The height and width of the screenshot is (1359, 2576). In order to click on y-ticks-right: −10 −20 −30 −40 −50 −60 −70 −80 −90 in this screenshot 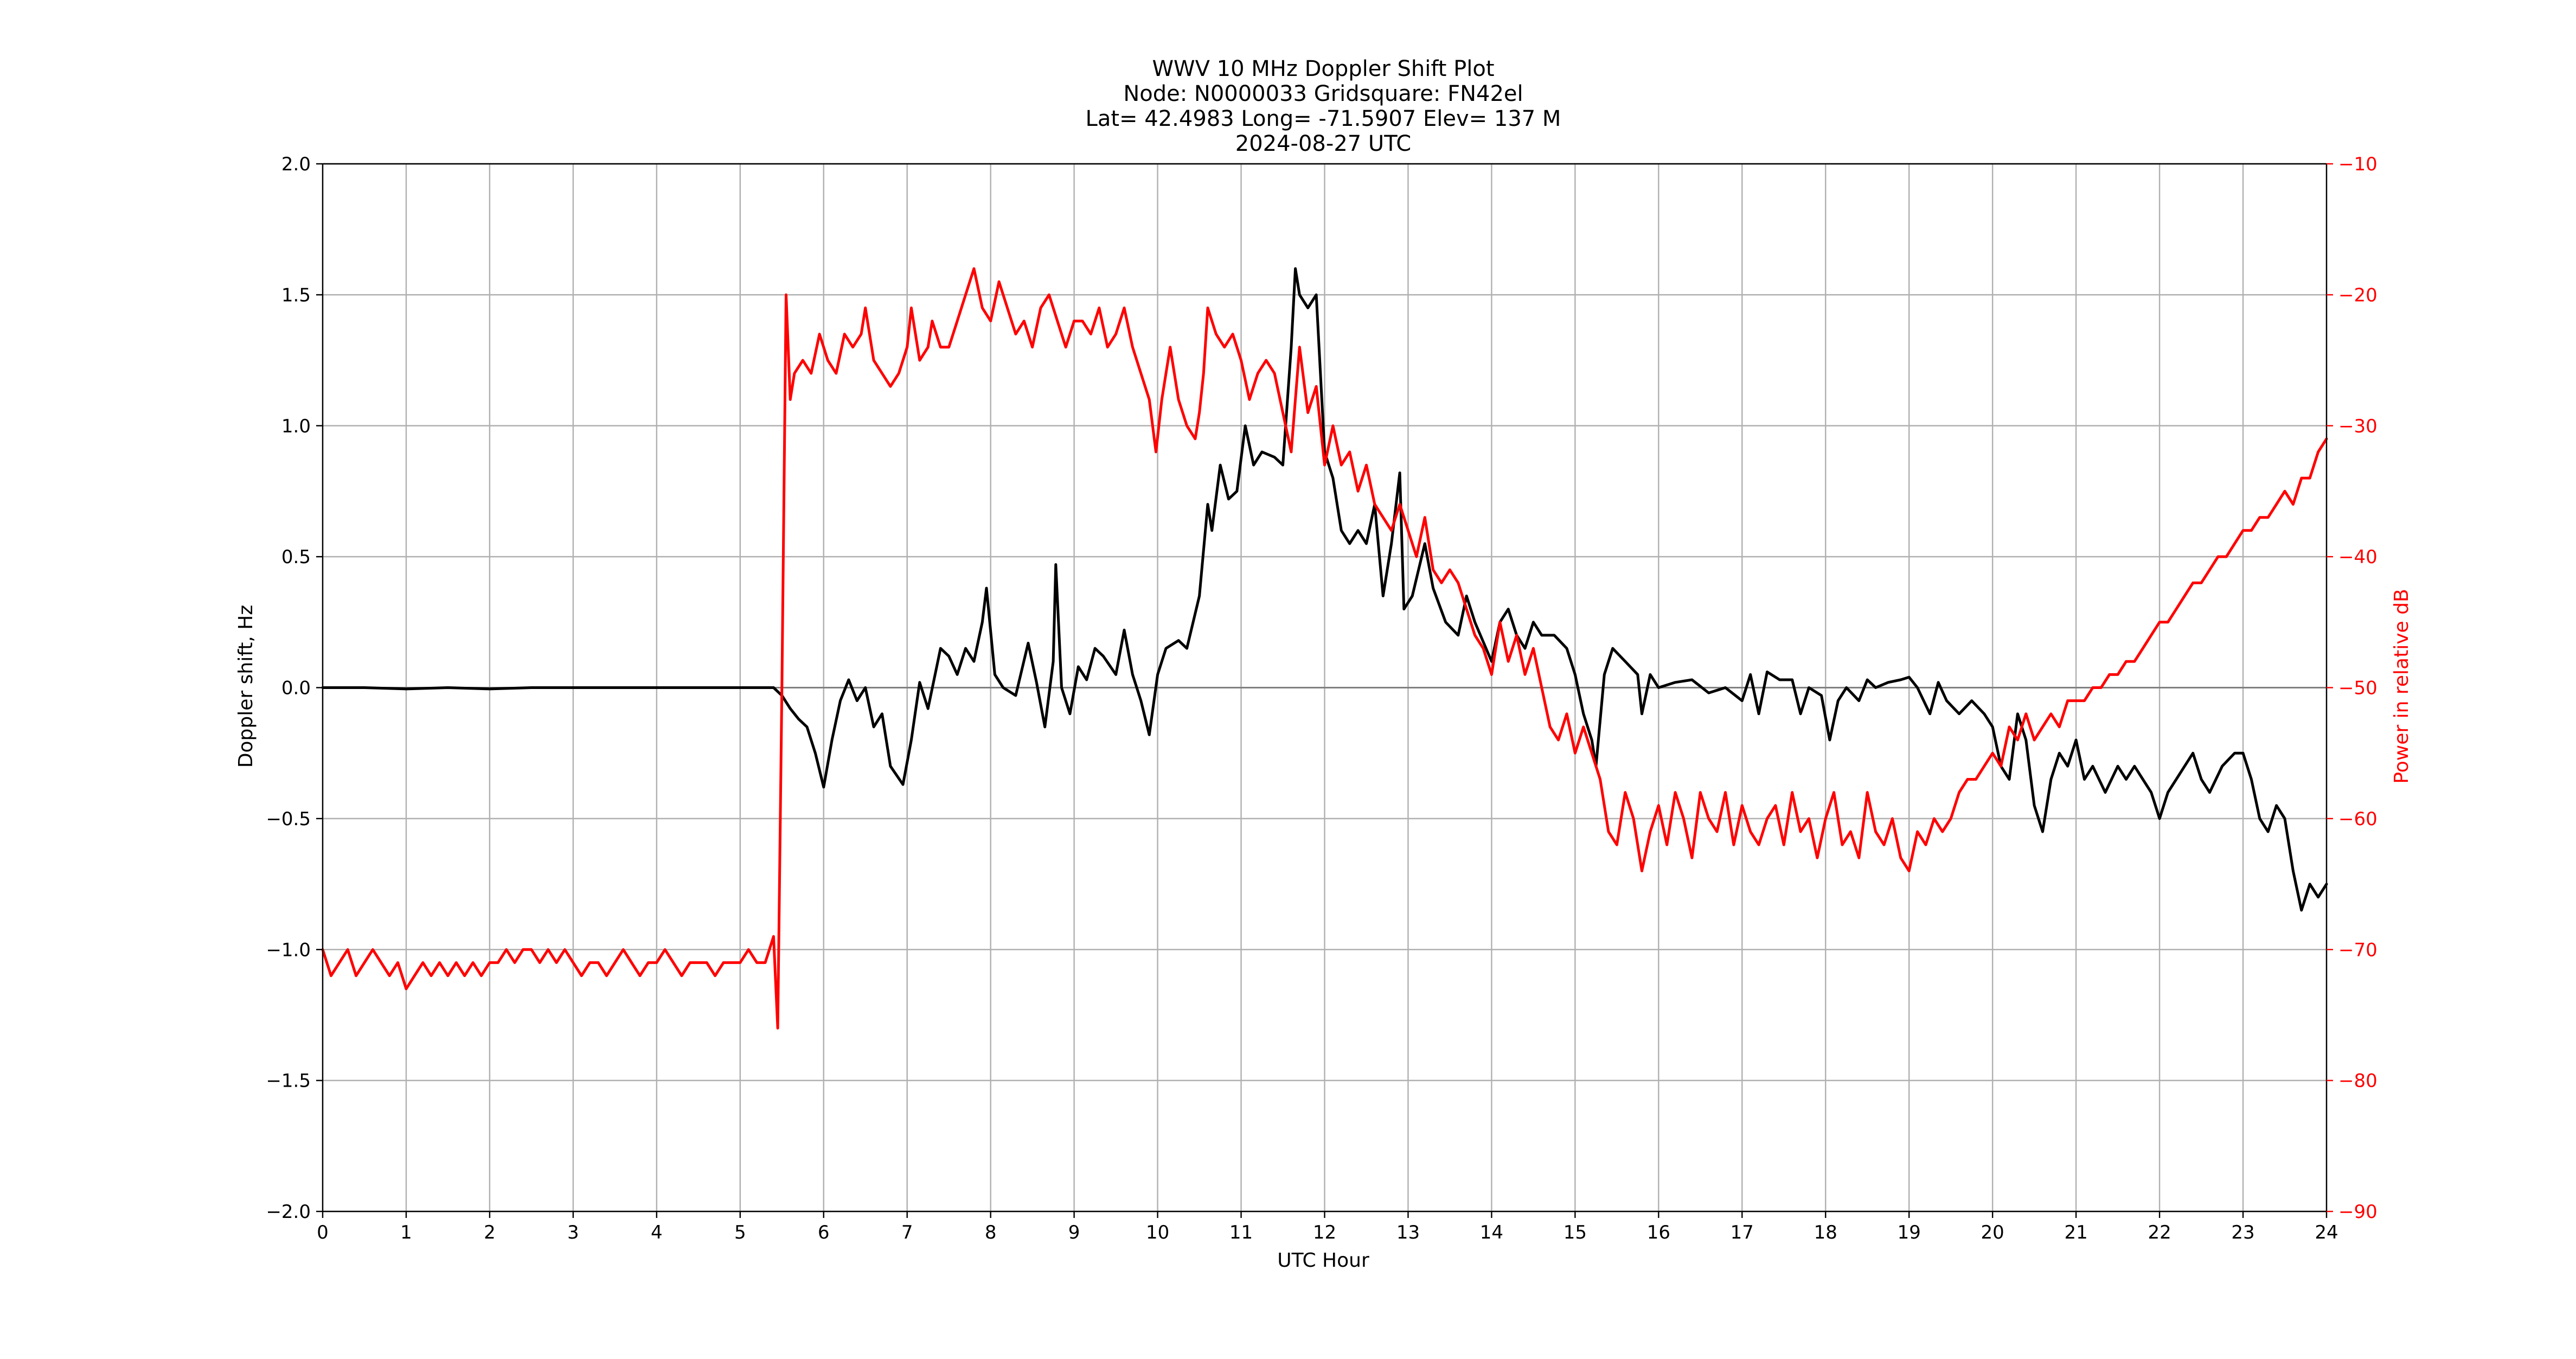, I will do `click(2352, 688)`.